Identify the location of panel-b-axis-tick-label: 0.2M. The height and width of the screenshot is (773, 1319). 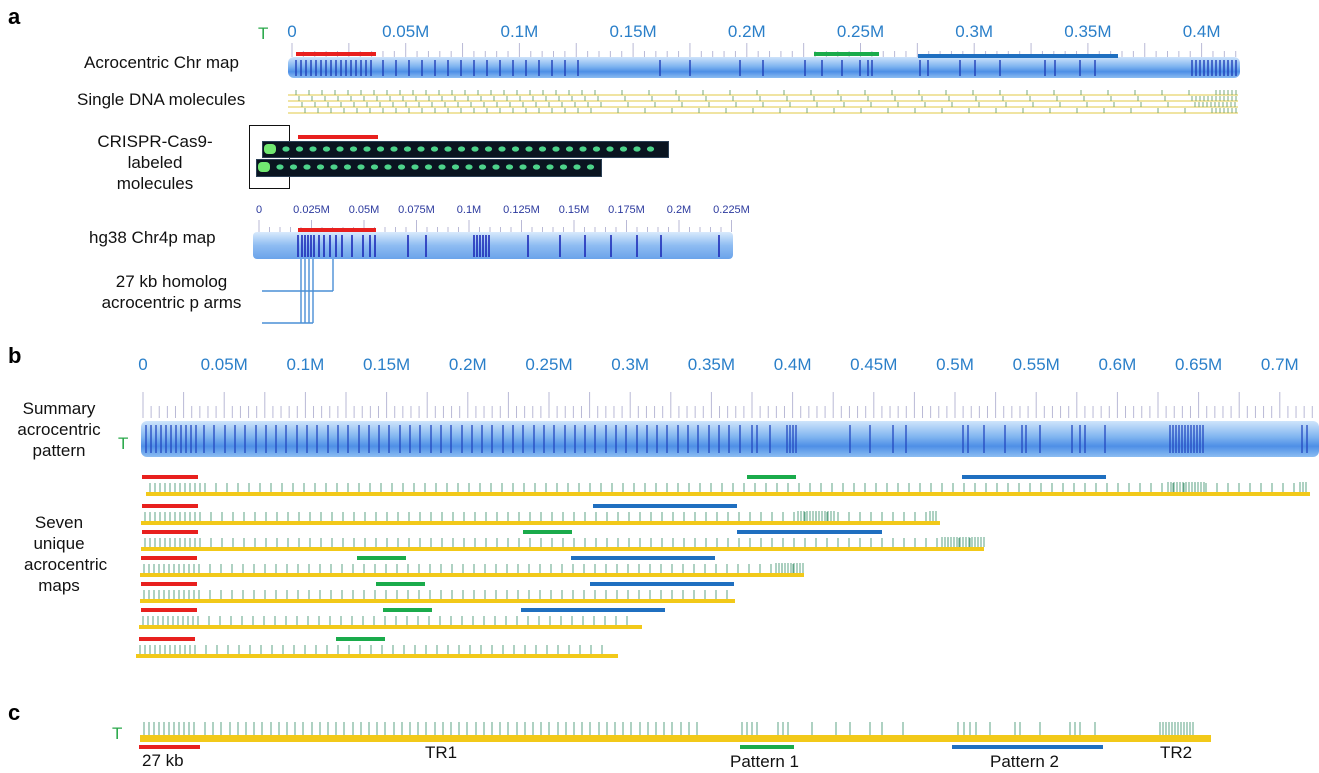
(467, 364).